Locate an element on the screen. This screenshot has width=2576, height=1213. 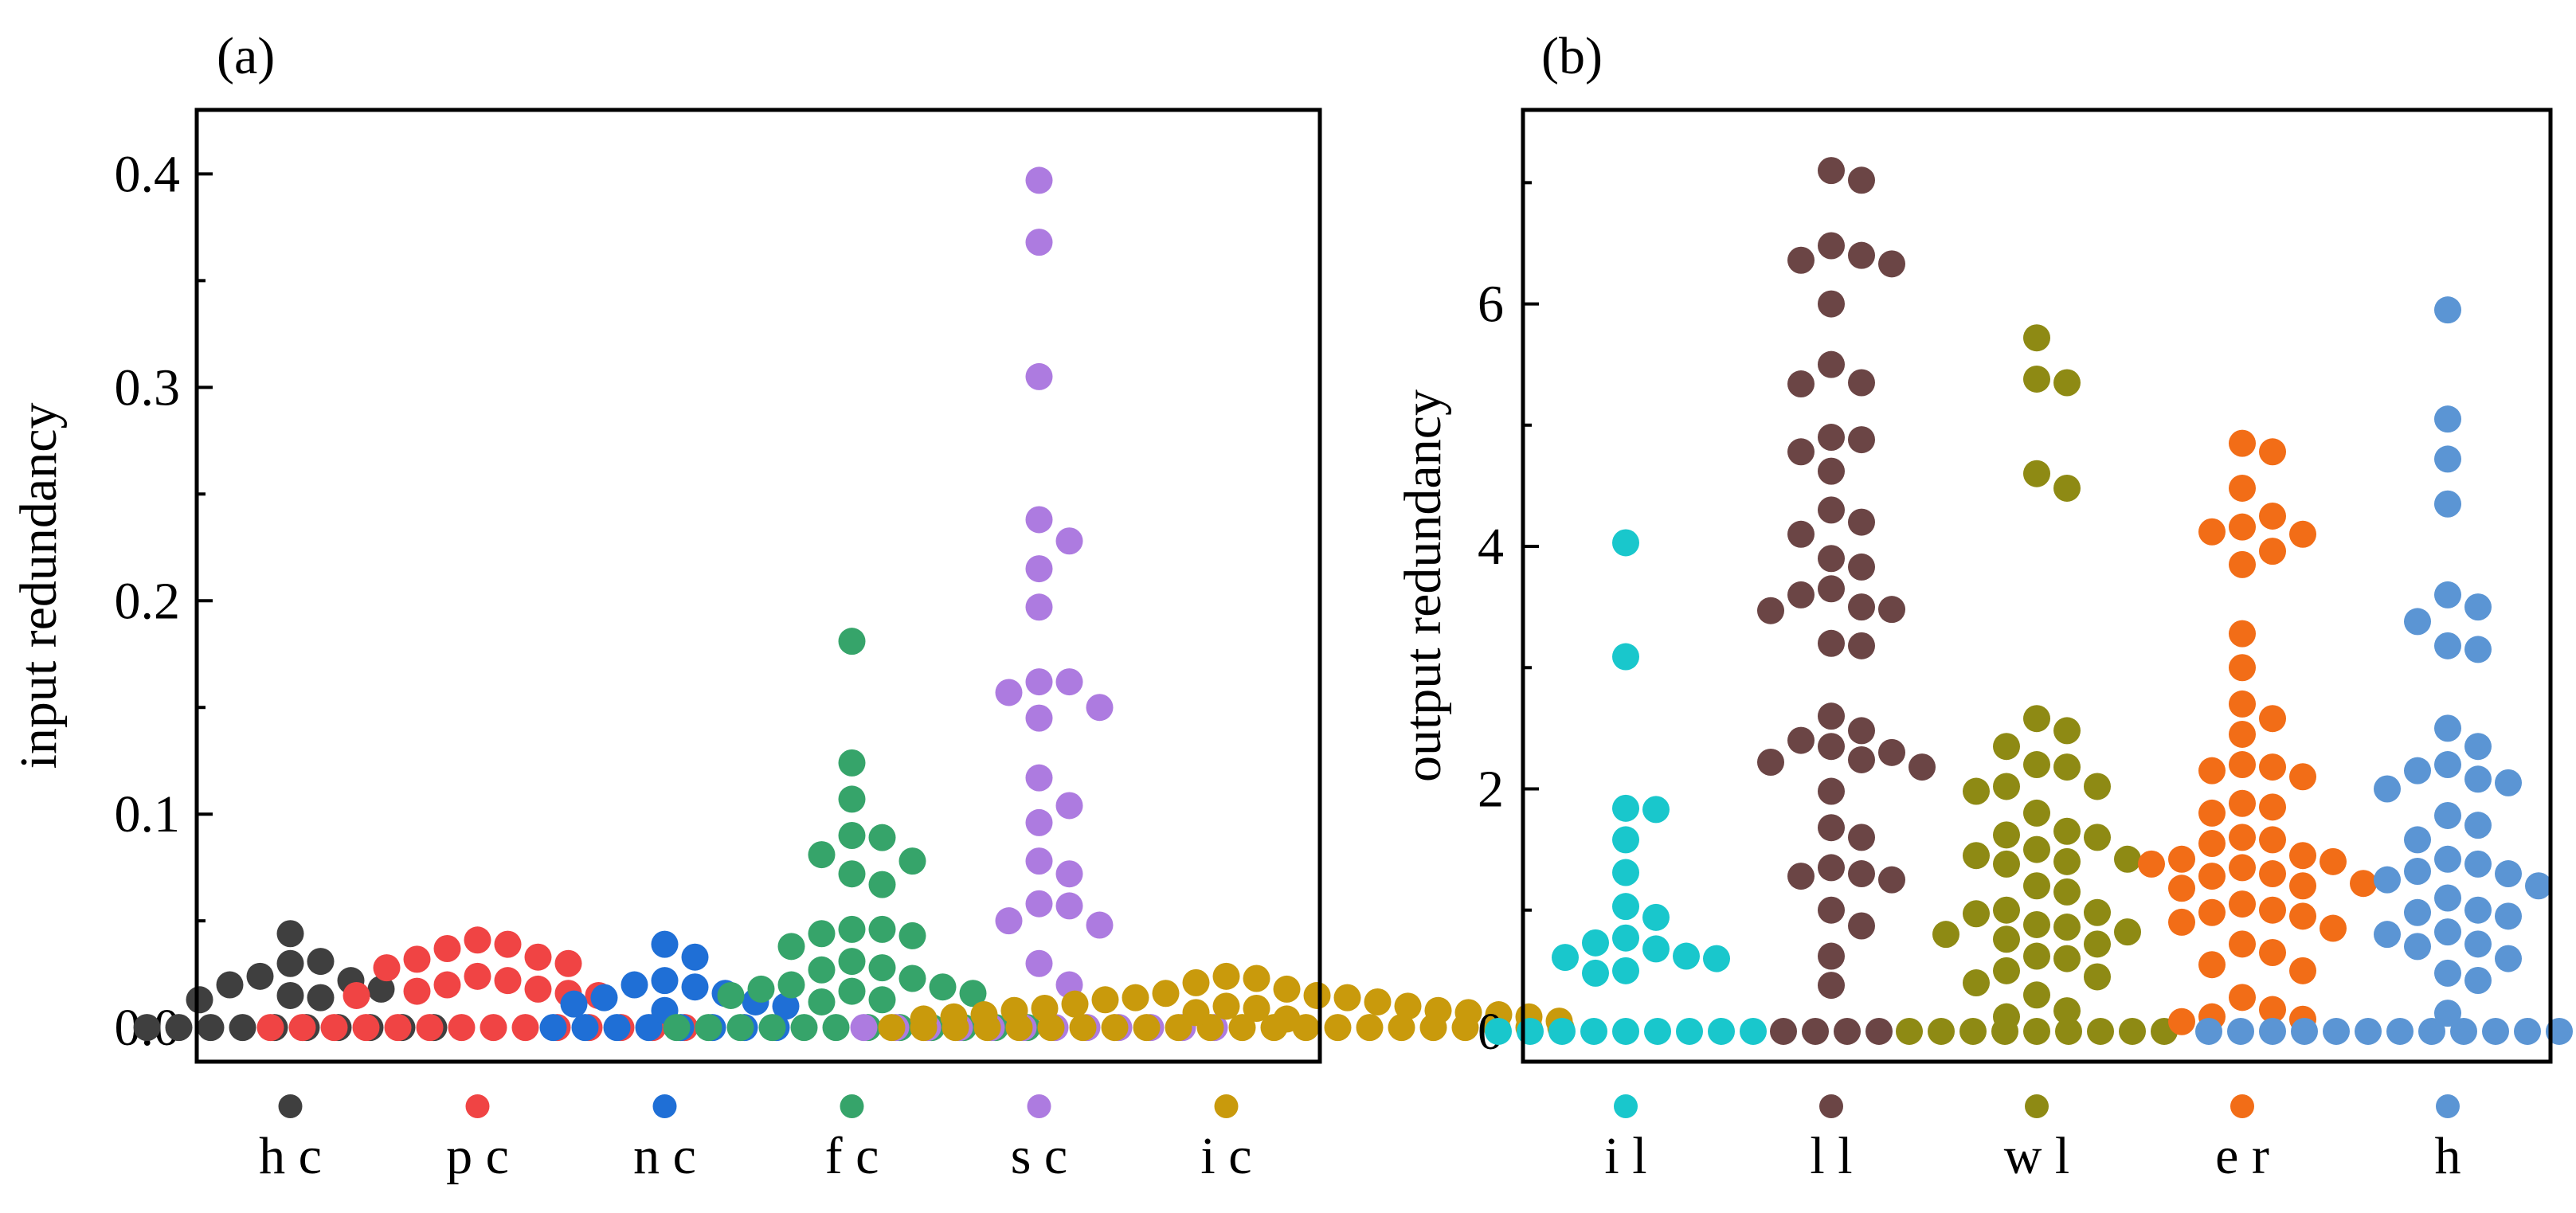
series-h is located at coordinates (2384, 670).